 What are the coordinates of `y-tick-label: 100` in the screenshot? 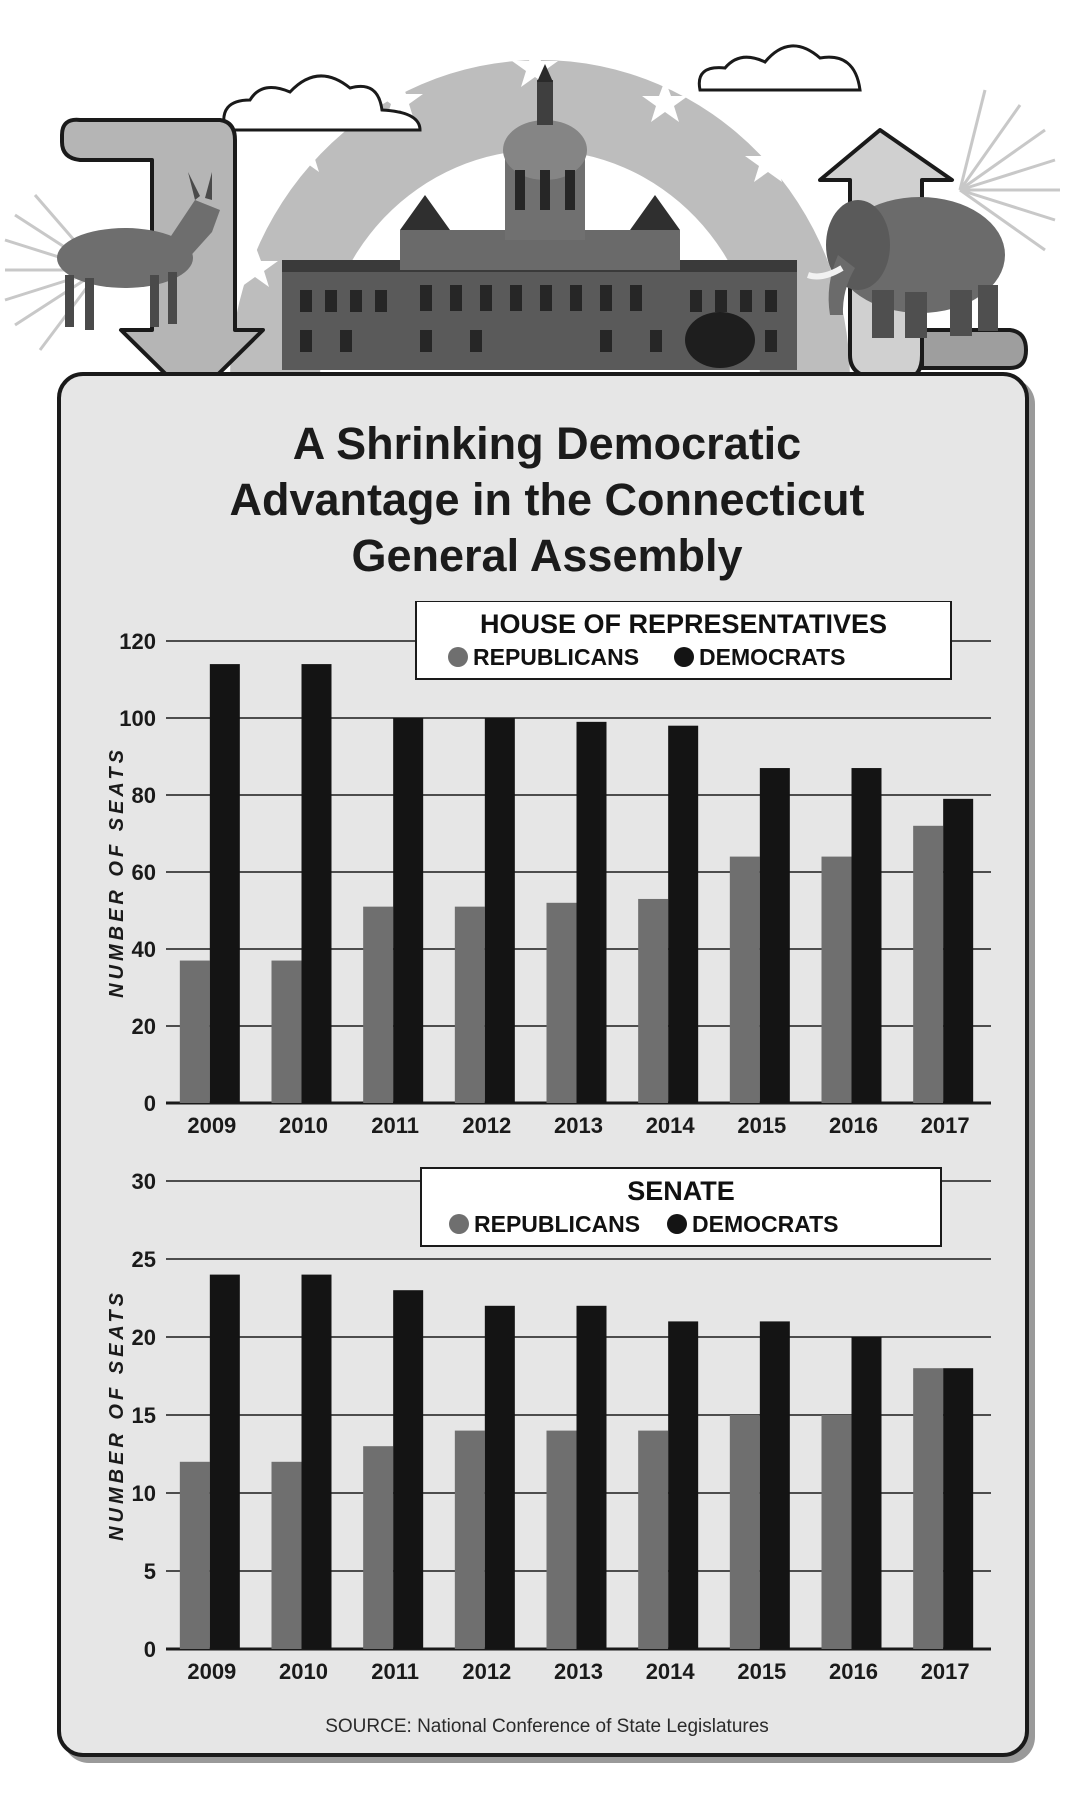 It's located at (137, 718).